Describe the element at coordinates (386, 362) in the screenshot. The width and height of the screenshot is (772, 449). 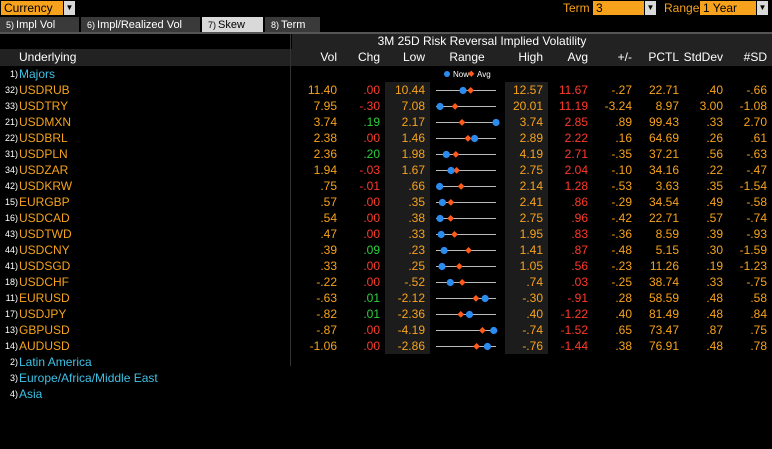
I see `group-row: 2) Latin America` at that location.